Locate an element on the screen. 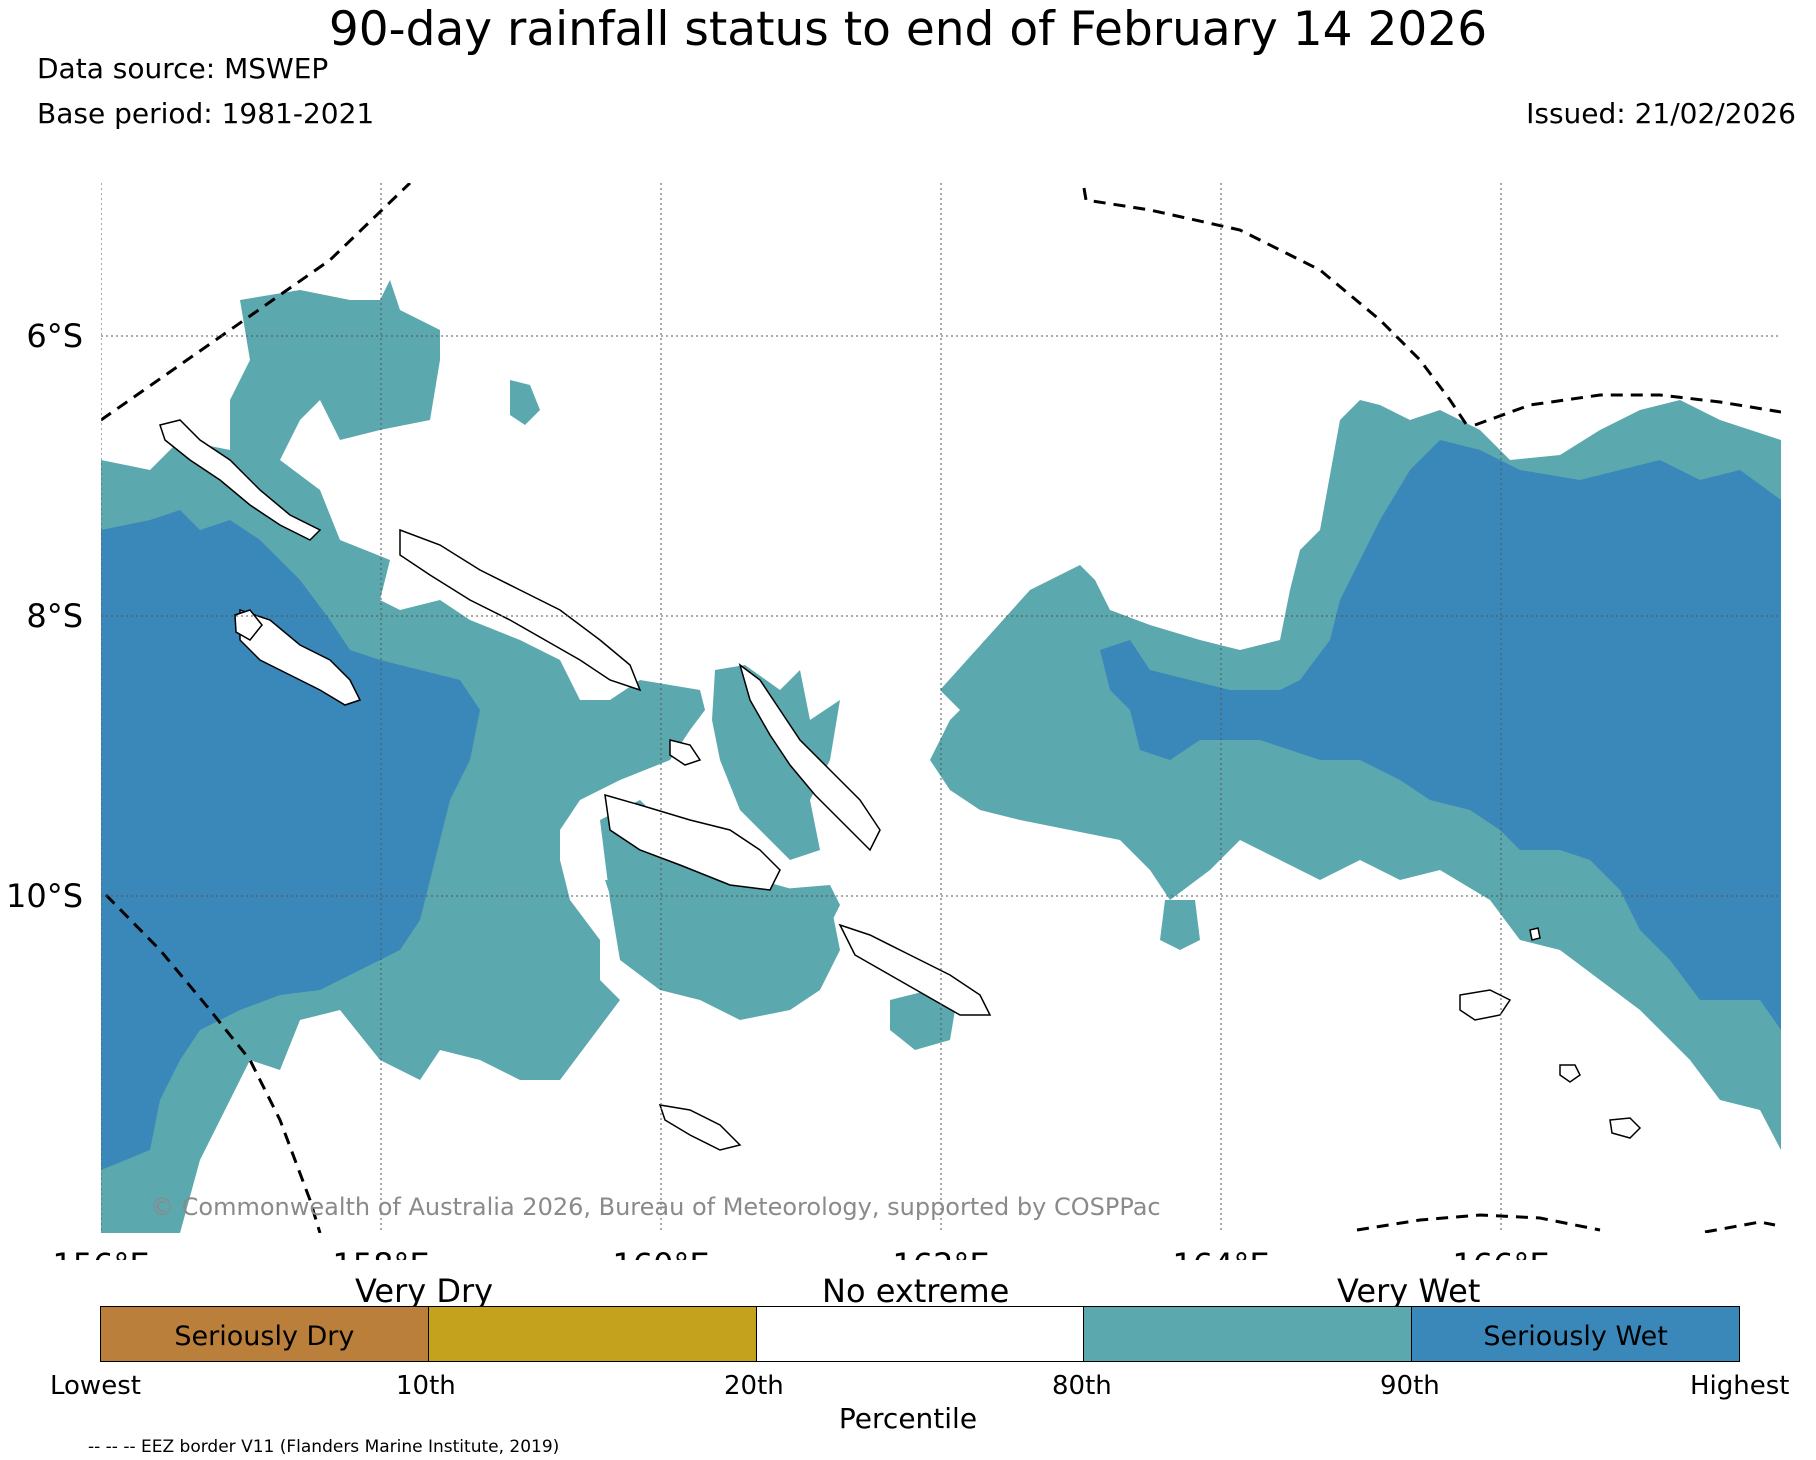 This screenshot has height=1460, width=1816. percentile-axis-label: Percentile is located at coordinates (908, 1418).